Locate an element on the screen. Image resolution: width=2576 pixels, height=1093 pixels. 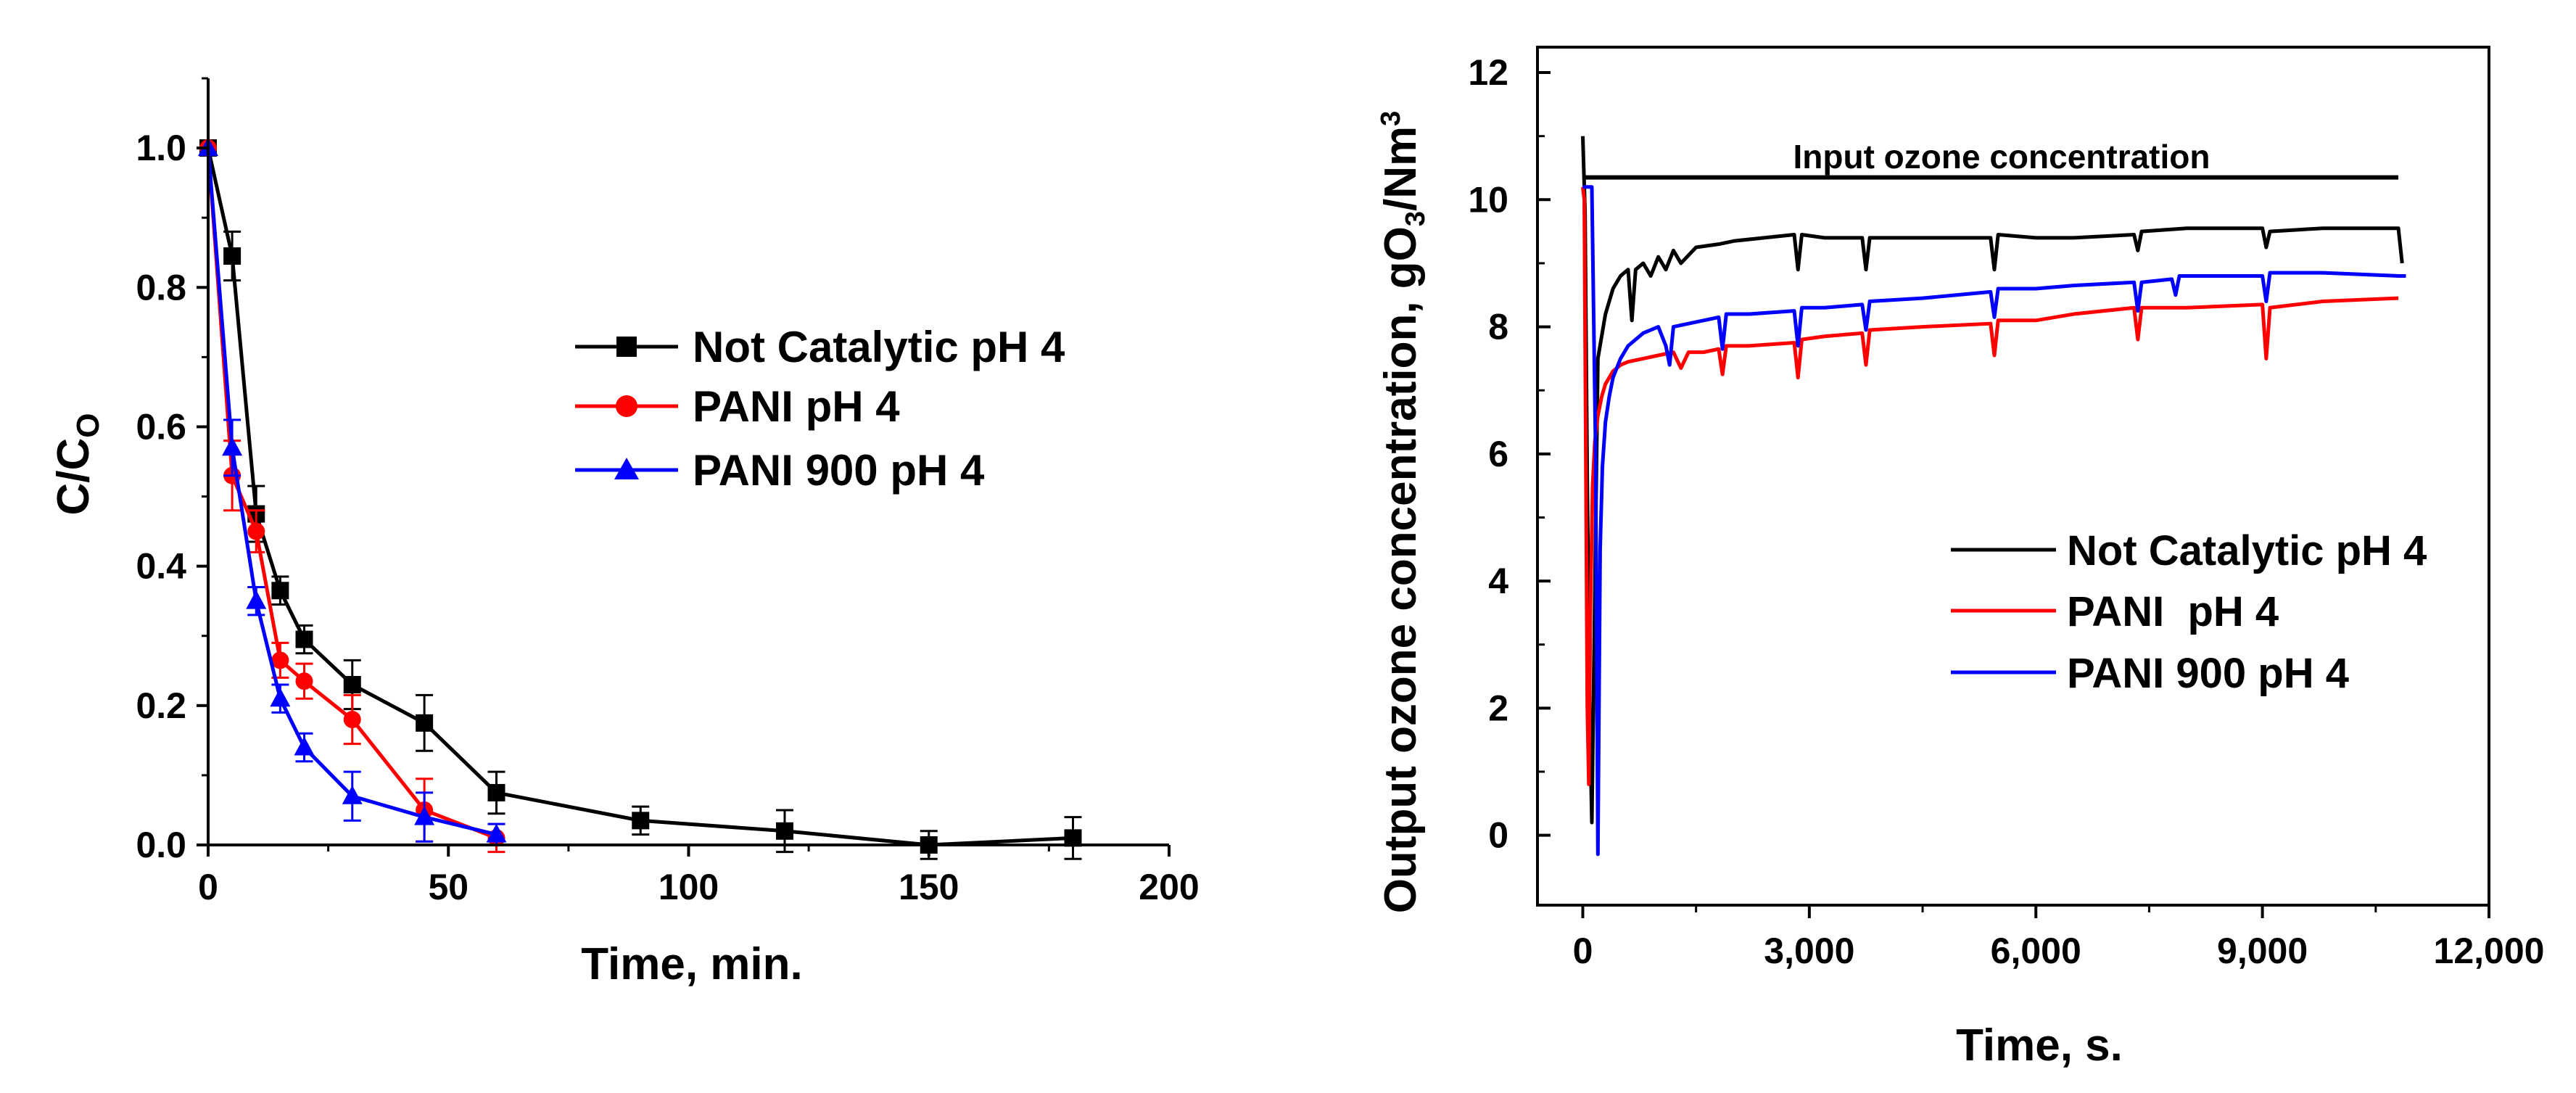
left-y-tick-label: 0.6 is located at coordinates (161, 426).